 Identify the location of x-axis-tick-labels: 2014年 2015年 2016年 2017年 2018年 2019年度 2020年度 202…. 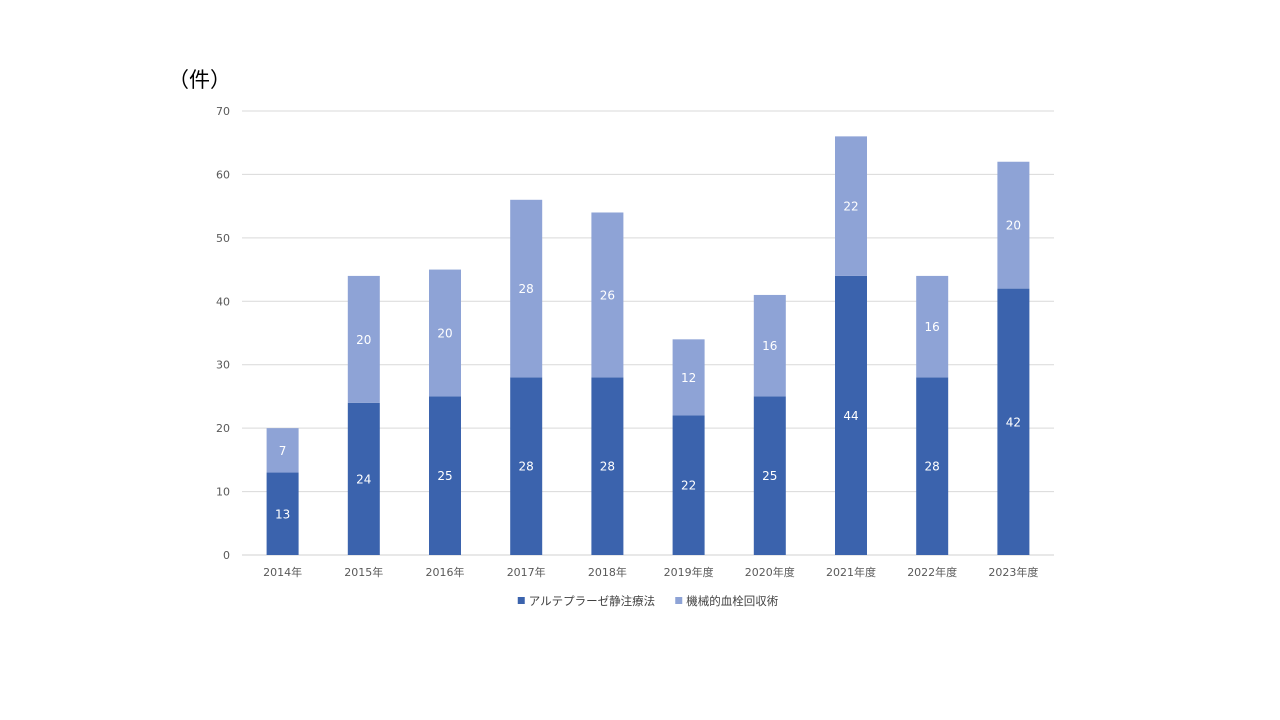
(650, 572).